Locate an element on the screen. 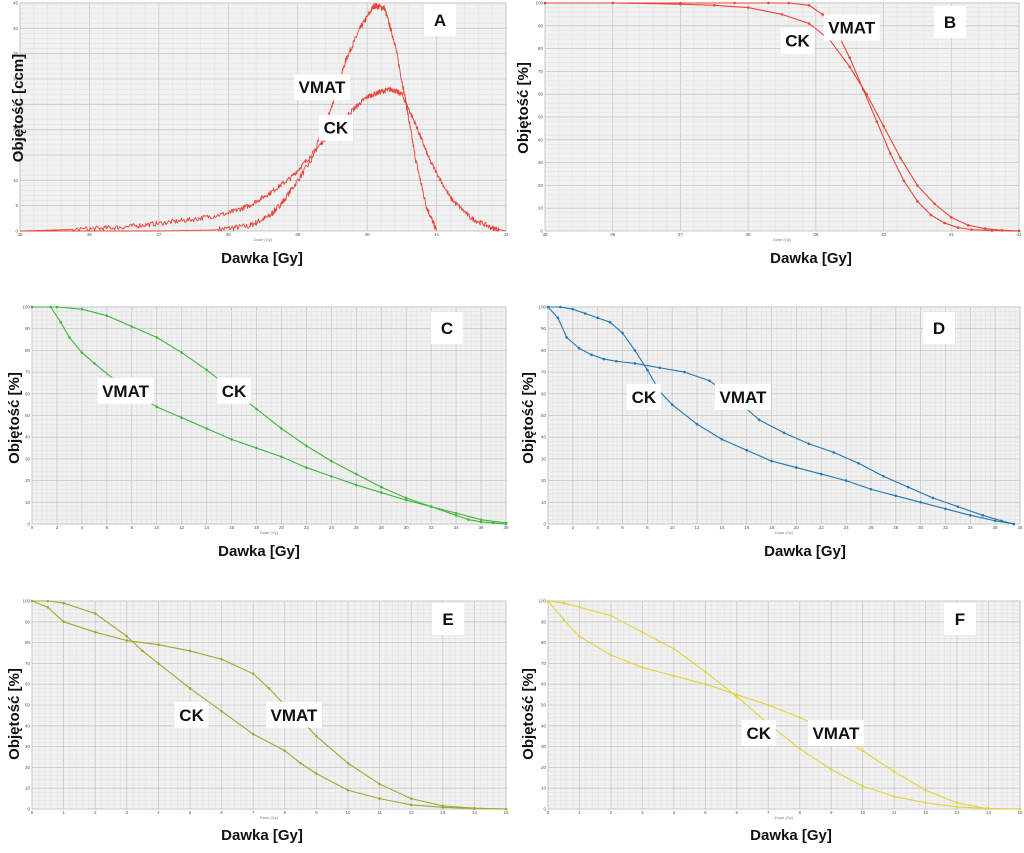 The height and width of the screenshot is (853, 1024). y-tick-label: 80 is located at coordinates (541, 48).